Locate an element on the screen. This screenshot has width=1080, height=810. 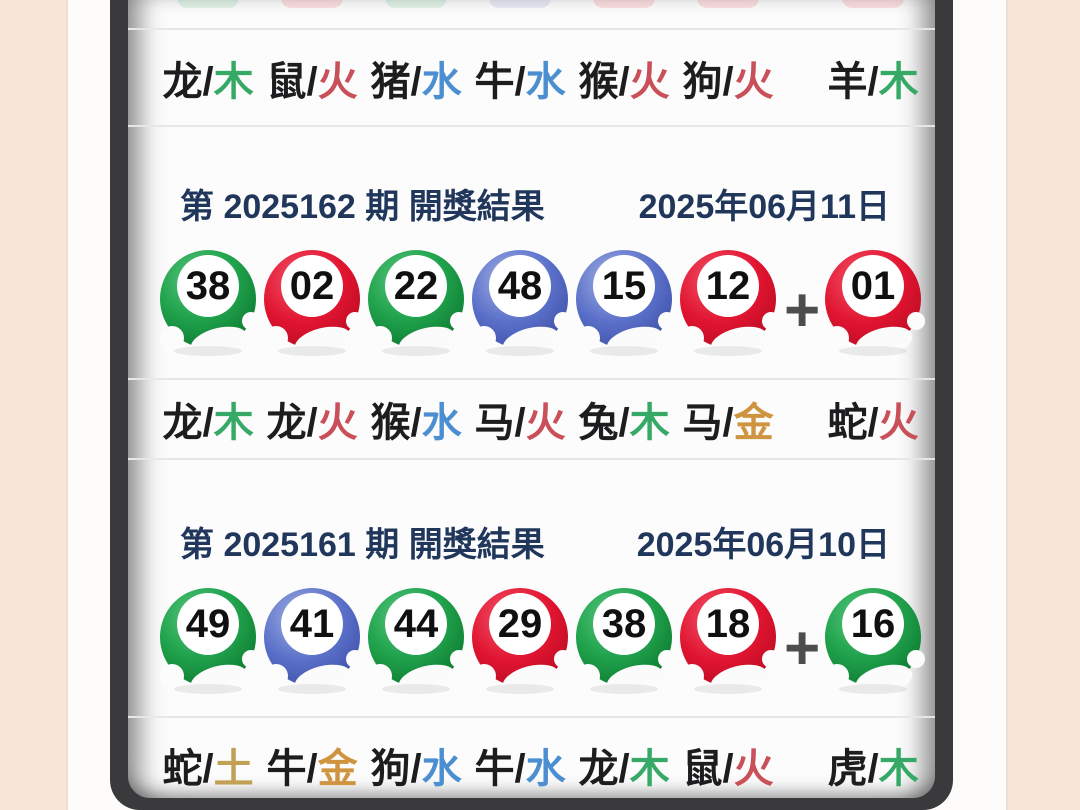
lottery-ball: 48 is located at coordinates (522, 305).